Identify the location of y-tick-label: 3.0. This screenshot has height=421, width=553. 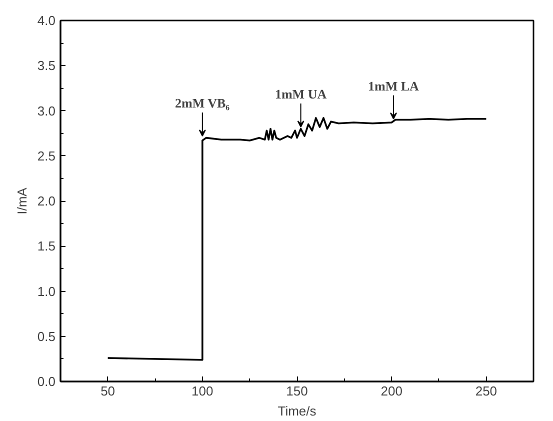
(46, 110).